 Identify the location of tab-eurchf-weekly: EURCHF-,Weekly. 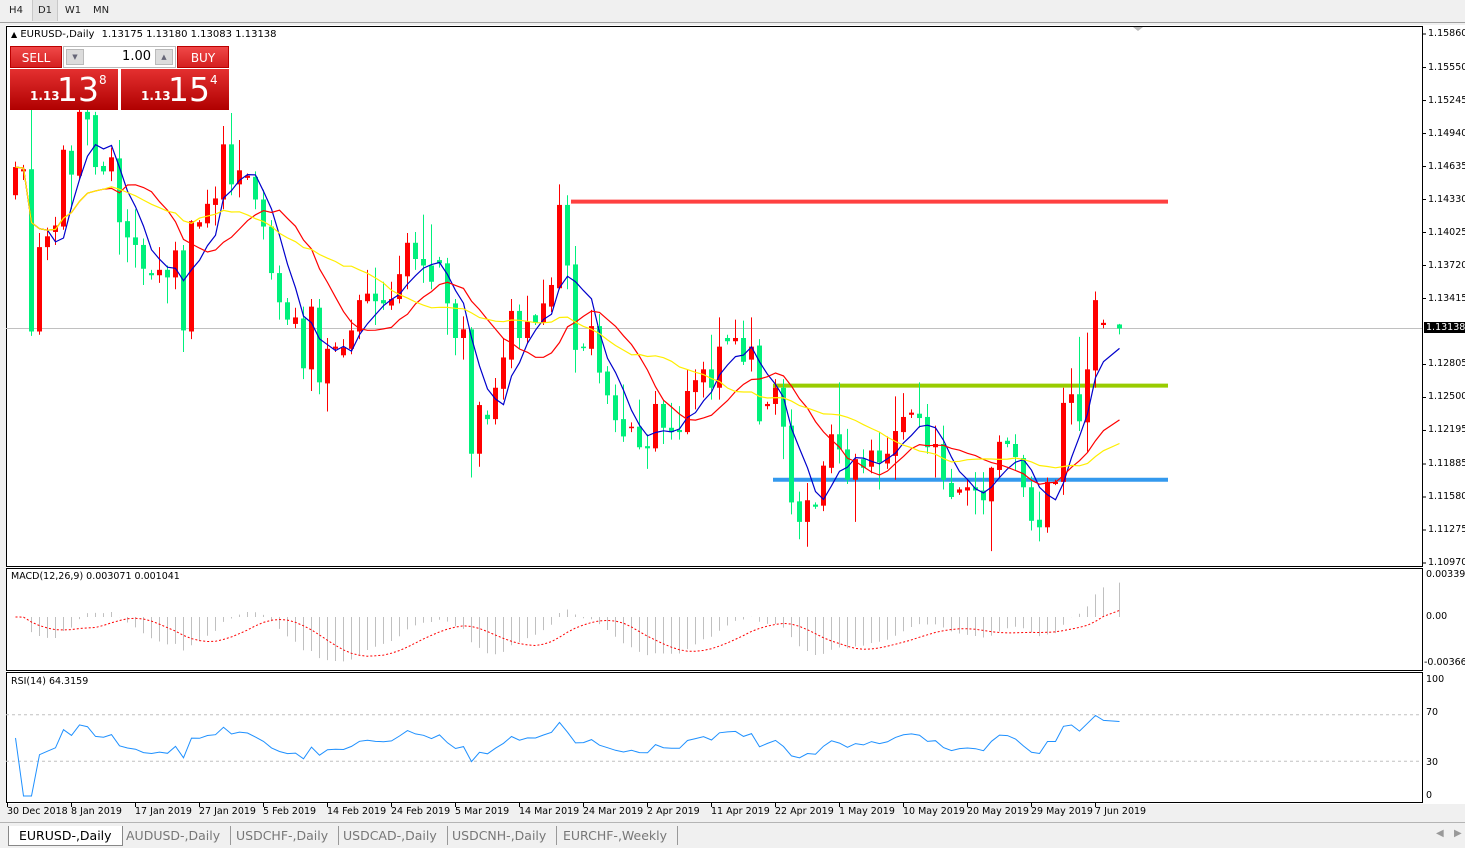
(616, 835).